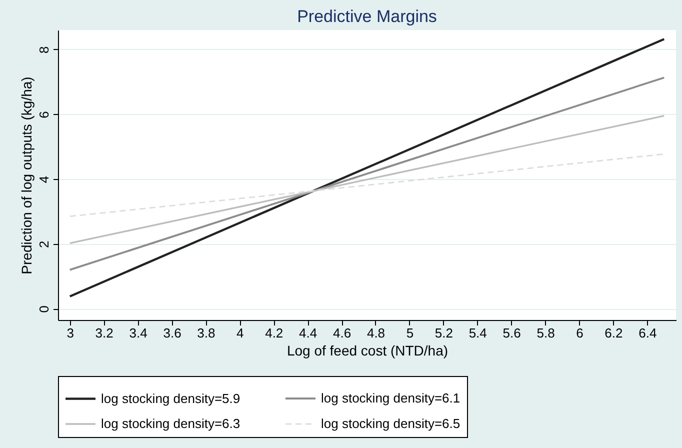 The image size is (682, 448). Describe the element at coordinates (376, 333) in the screenshot. I see `x-tick-label: 4.8` at that location.